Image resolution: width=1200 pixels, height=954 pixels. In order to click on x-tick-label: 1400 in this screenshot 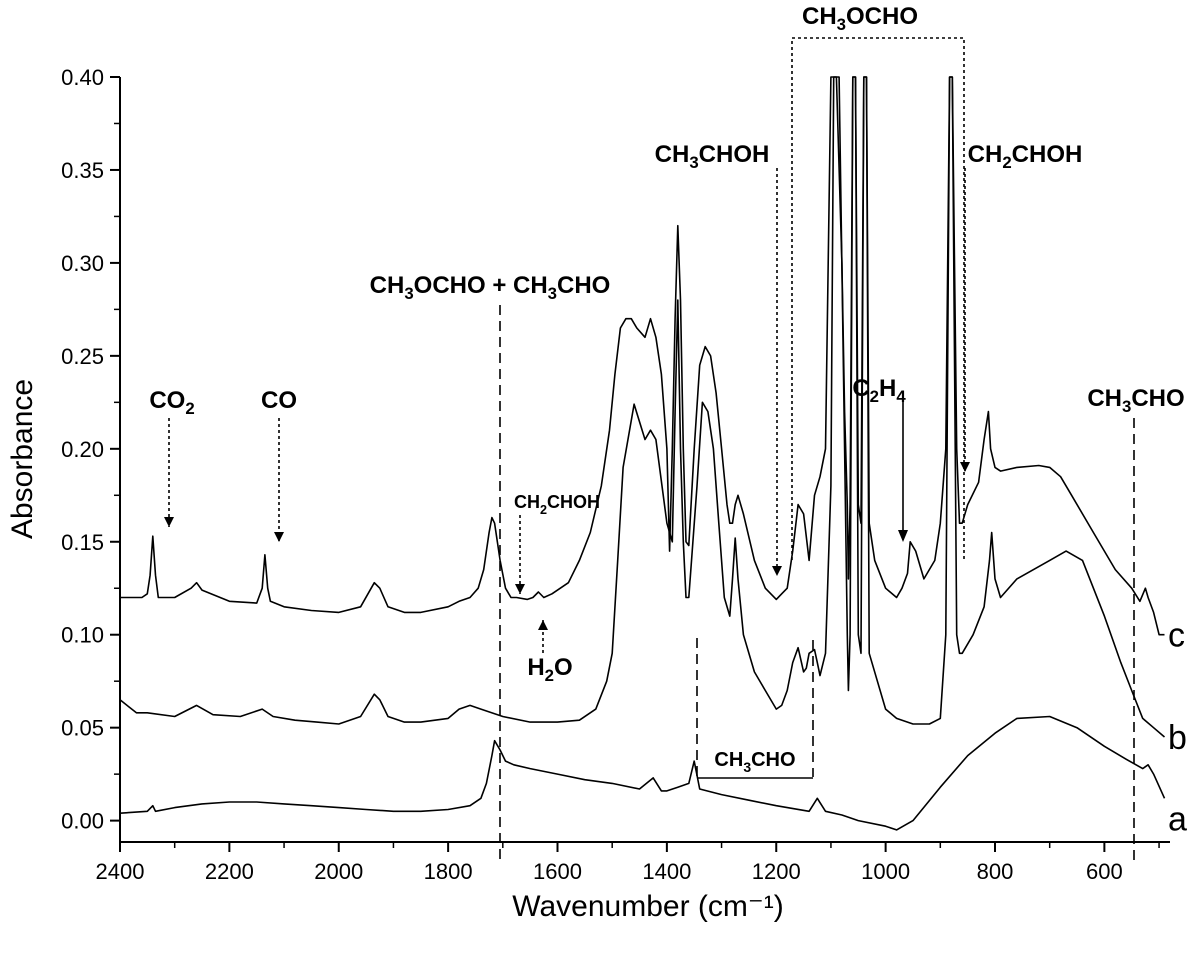, I will do `click(666, 871)`.